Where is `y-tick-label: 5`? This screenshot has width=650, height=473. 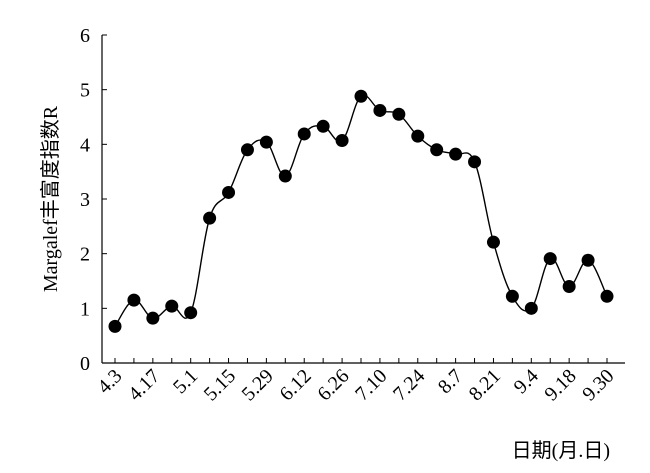
y-tick-label: 5 is located at coordinates (85, 91).